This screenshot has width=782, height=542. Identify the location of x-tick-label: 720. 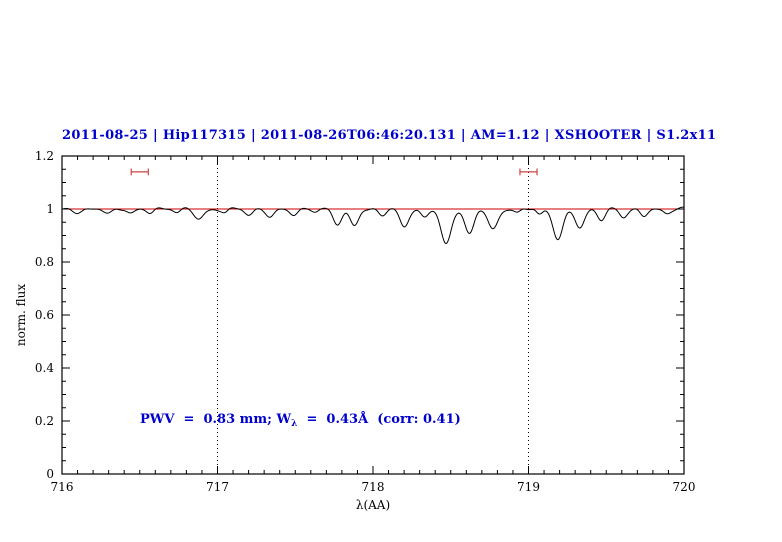
(684, 487).